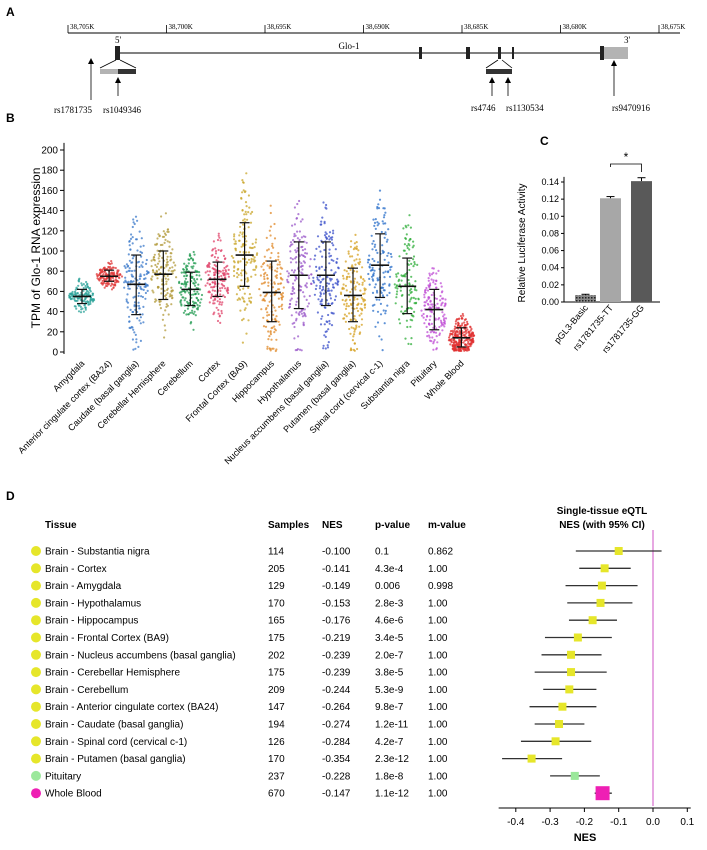 The height and width of the screenshot is (850, 707). I want to click on exon1-zoom-box, so click(127, 71).